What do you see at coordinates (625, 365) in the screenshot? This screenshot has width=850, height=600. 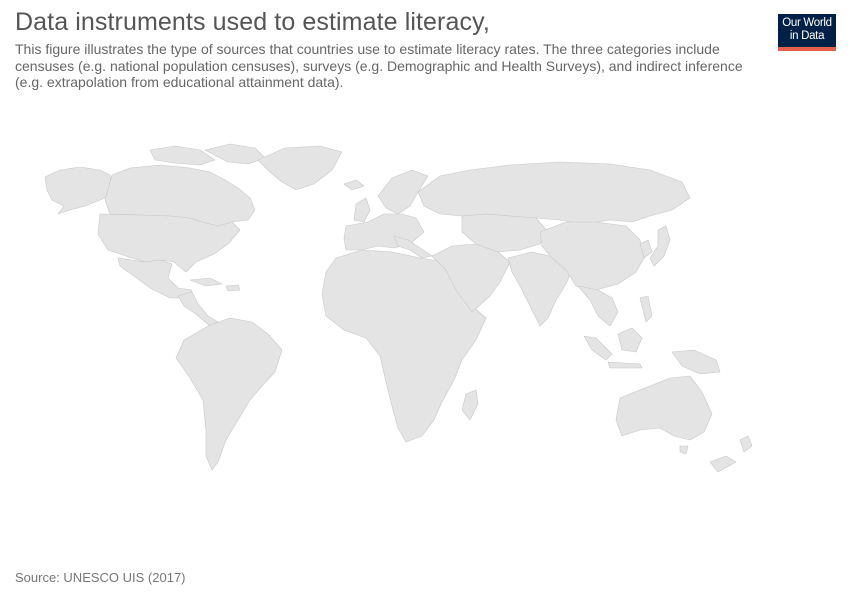 I see `map-region-java` at bounding box center [625, 365].